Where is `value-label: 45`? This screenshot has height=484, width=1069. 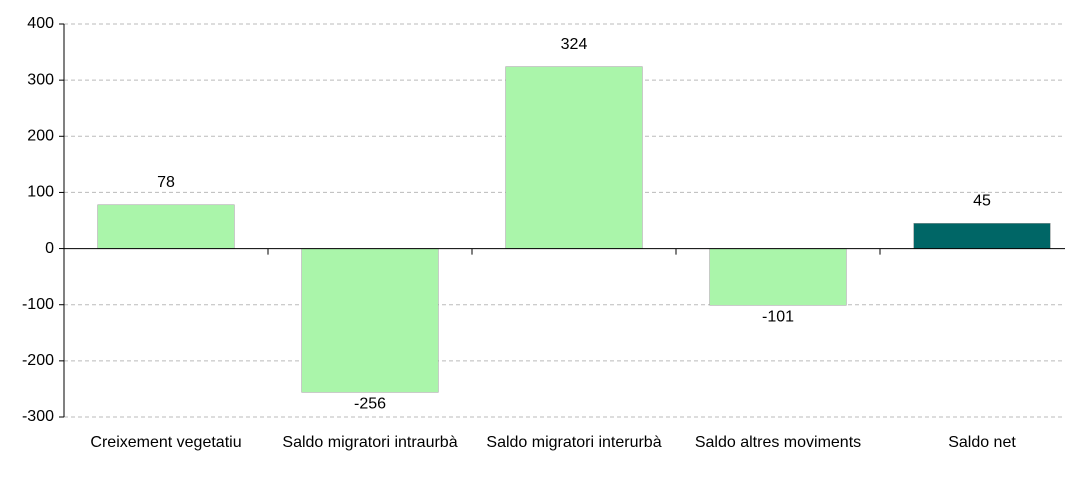 value-label: 45 is located at coordinates (982, 201).